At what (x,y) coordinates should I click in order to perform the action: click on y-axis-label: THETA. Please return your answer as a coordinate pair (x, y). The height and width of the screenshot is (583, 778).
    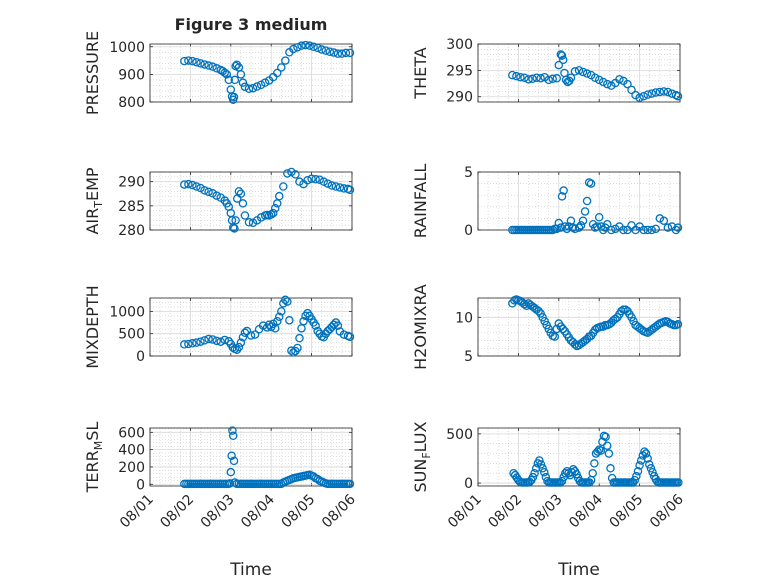
    Looking at the image, I should click on (420, 73).